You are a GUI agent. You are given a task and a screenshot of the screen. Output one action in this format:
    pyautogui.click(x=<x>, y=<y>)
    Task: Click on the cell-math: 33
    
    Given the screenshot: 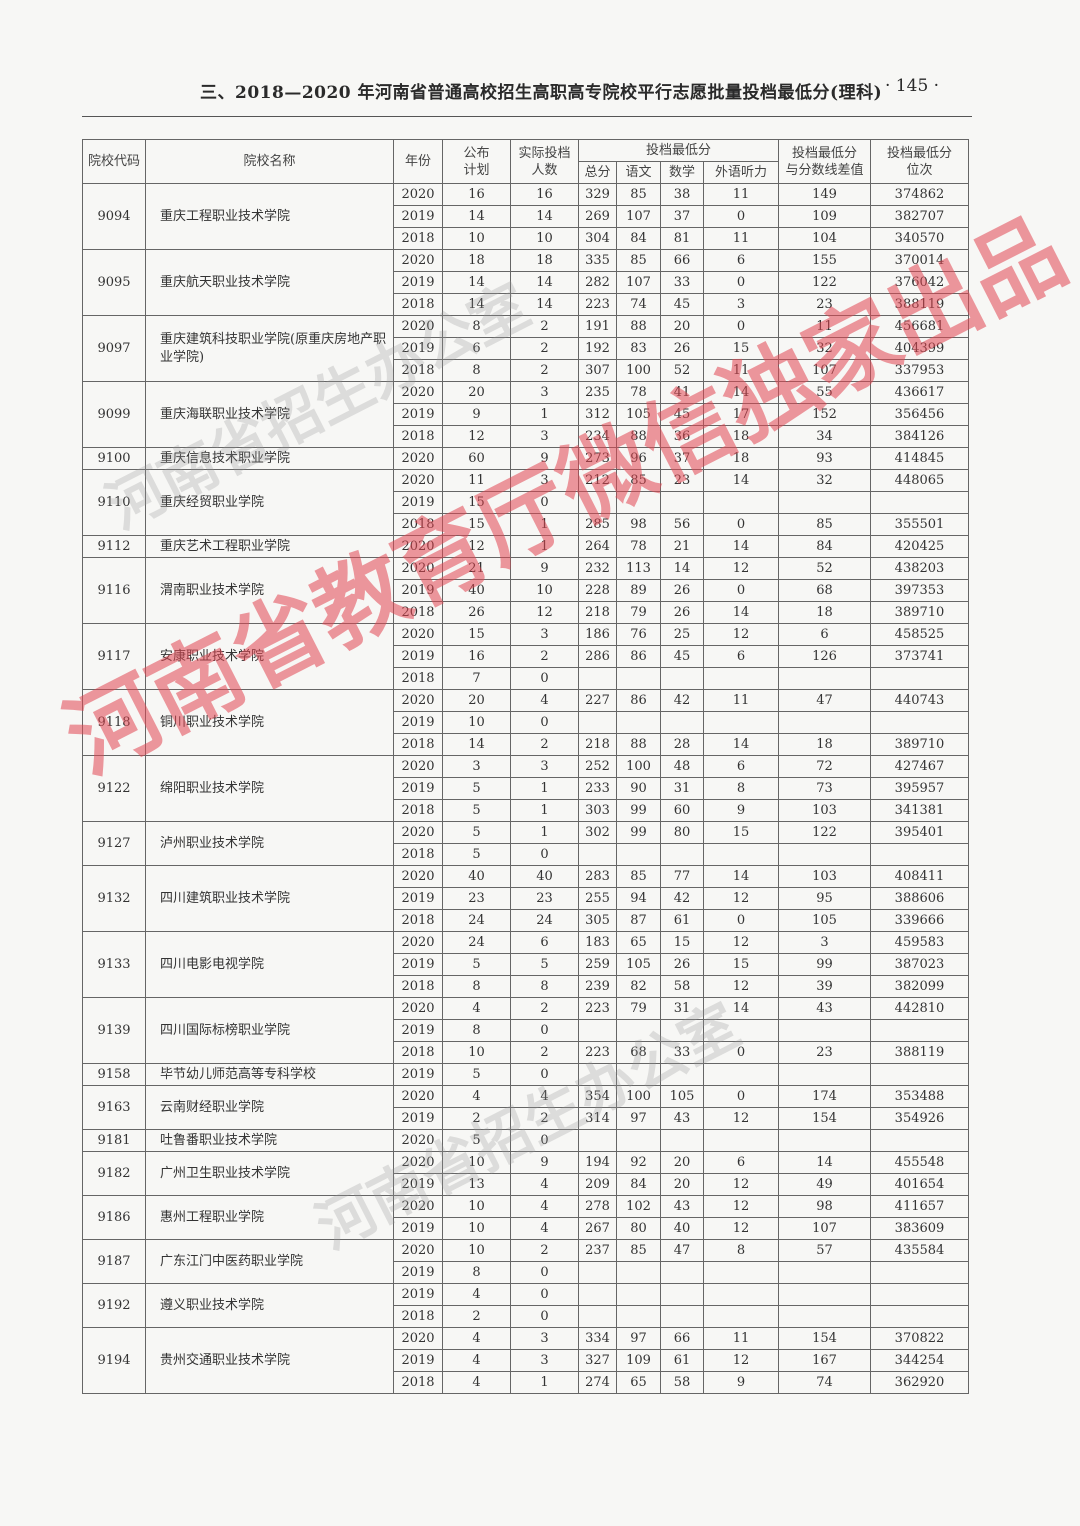 What is the action you would take?
    pyautogui.click(x=682, y=282)
    